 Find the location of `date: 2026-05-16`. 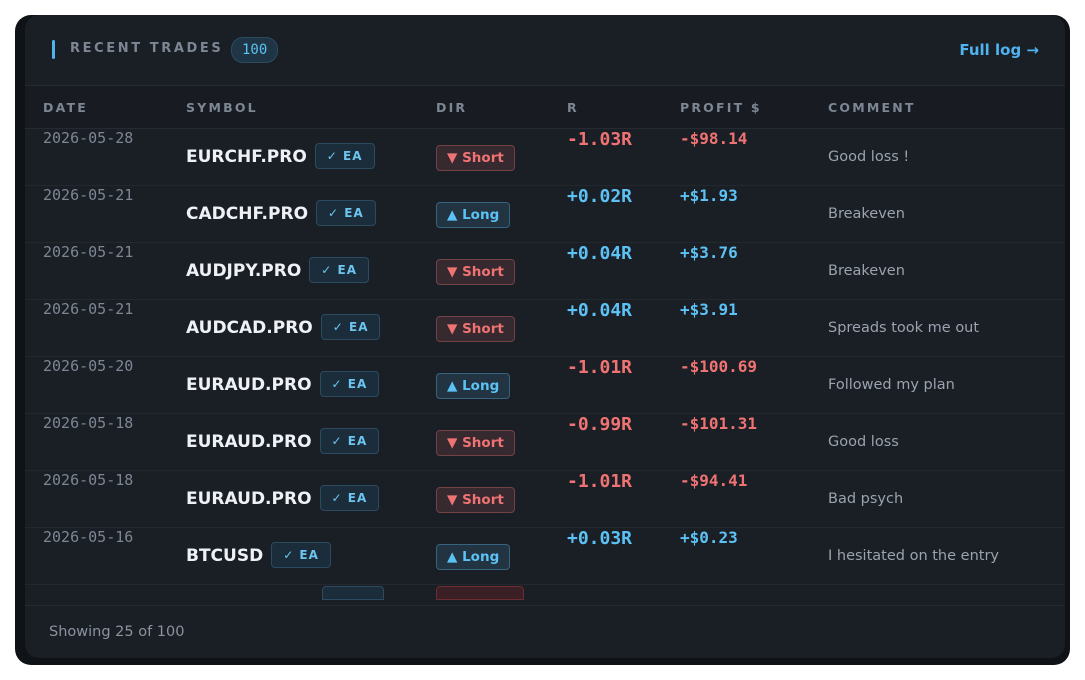

date: 2026-05-16 is located at coordinates (88, 537).